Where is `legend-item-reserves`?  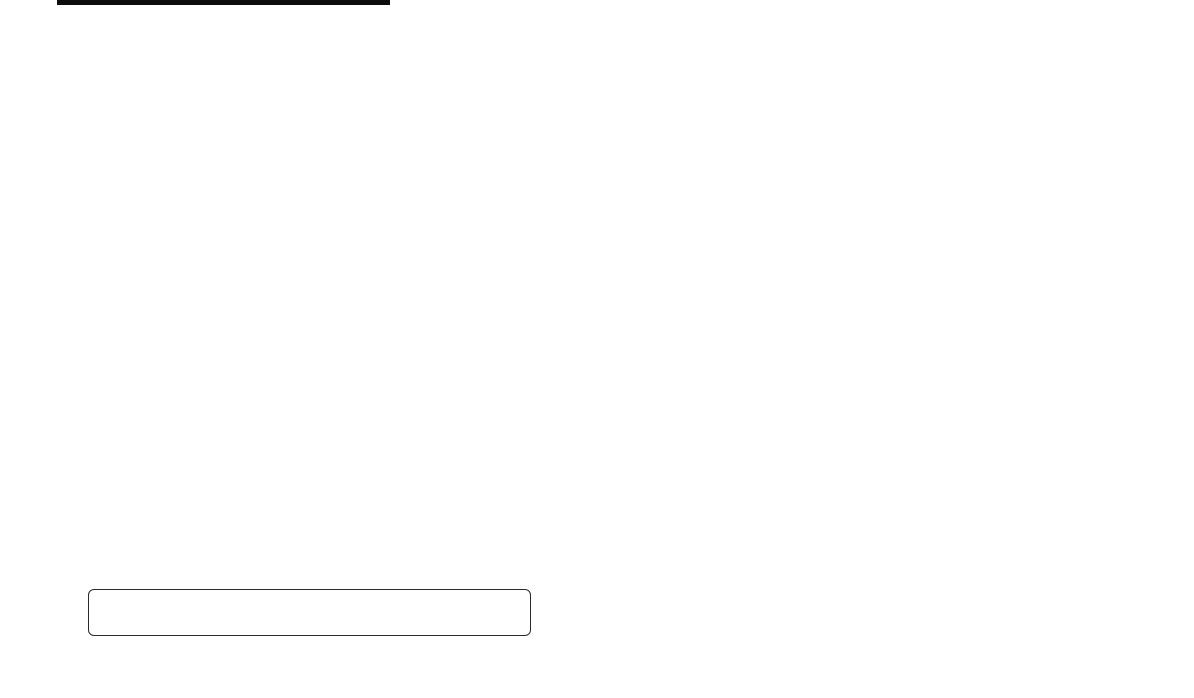 legend-item-reserves is located at coordinates (308, 621).